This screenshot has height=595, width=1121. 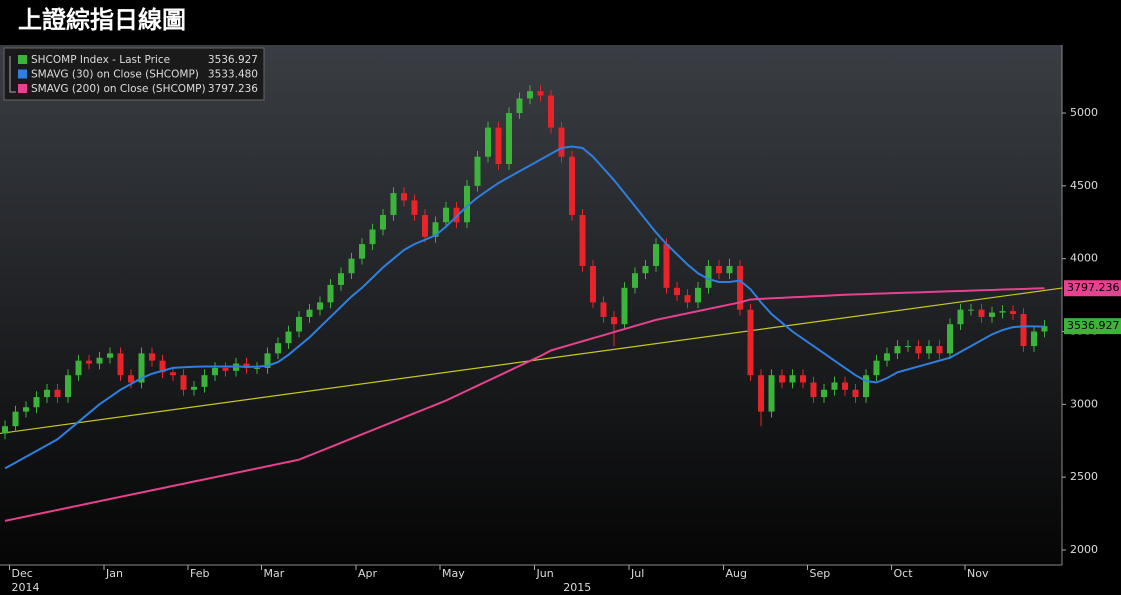 I want to click on legend-label: SHCOMP Index - Last Price, so click(x=100, y=60).